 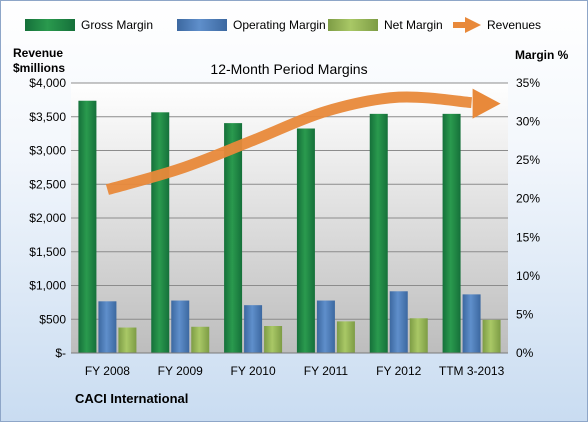 What do you see at coordinates (288, 69) in the screenshot?
I see `chart-title: 12-Month Period Margins` at bounding box center [288, 69].